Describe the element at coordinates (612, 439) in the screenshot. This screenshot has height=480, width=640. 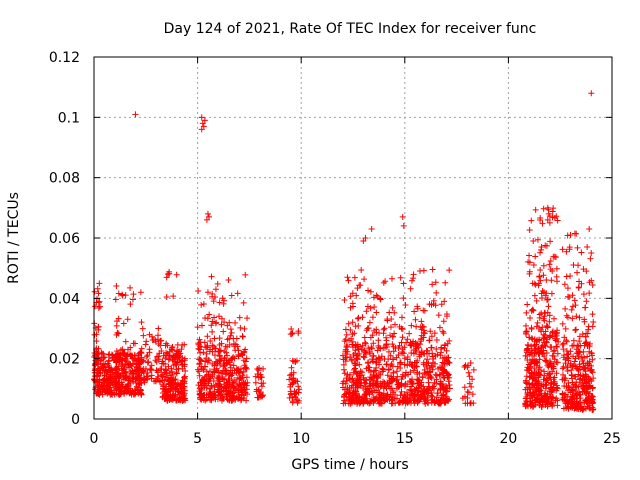
I see `x-tick-label: 25` at that location.